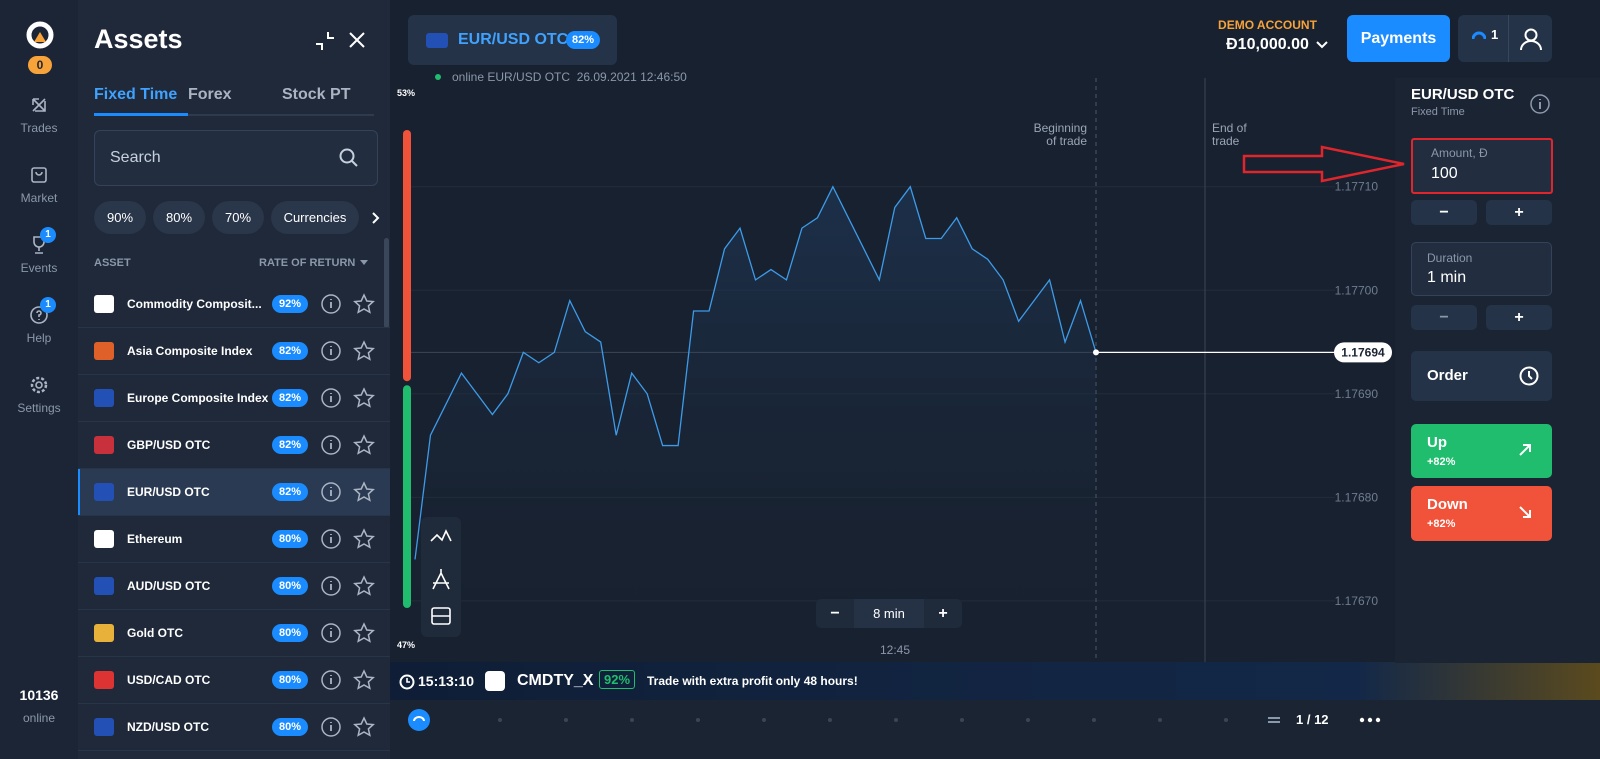 Image resolution: width=1600 pixels, height=759 pixels. Describe the element at coordinates (234, 633) in the screenshot. I see `asset-row: Gold OTC 80%` at that location.